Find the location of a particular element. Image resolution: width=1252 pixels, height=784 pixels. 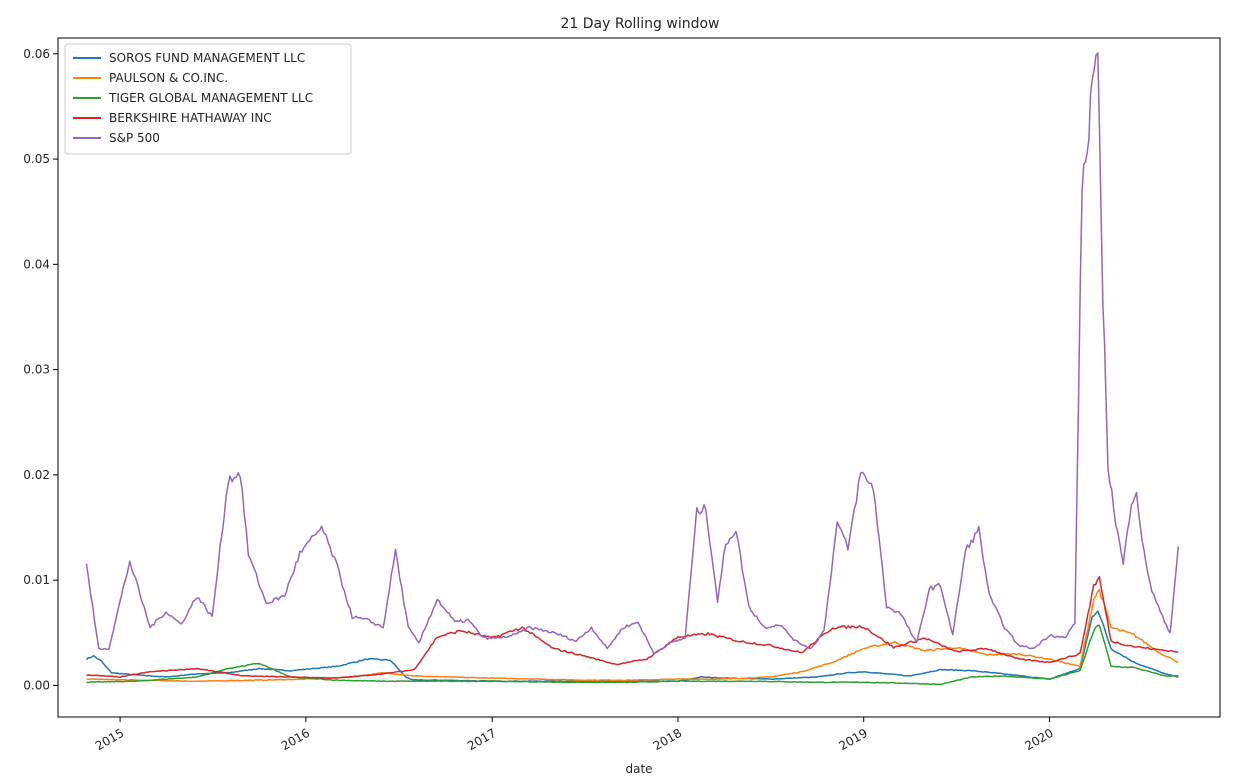

y-tick-label: 0.02 is located at coordinates (36, 475).